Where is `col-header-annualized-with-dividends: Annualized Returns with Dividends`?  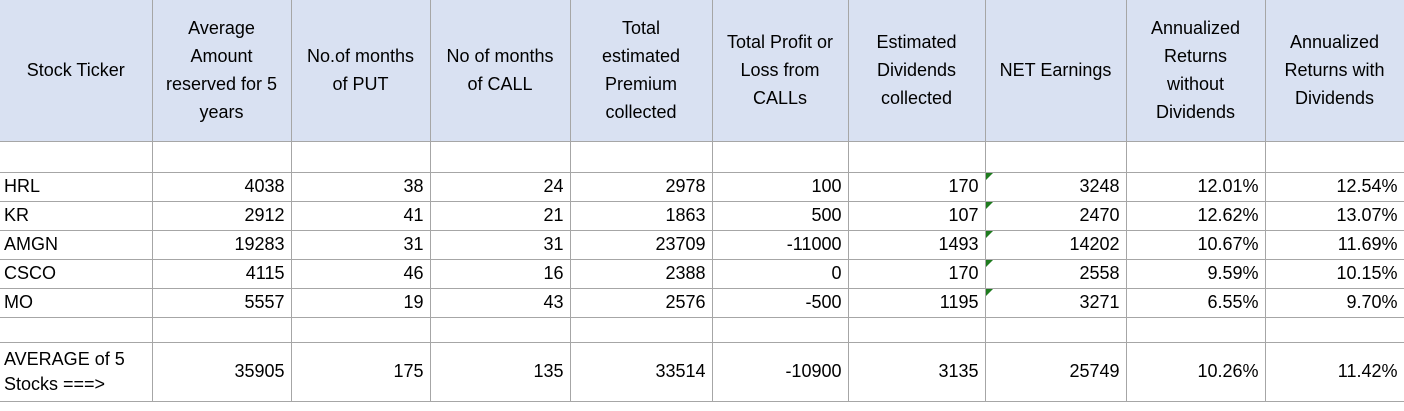 col-header-annualized-with-dividends: Annualized Returns with Dividends is located at coordinates (1334, 71).